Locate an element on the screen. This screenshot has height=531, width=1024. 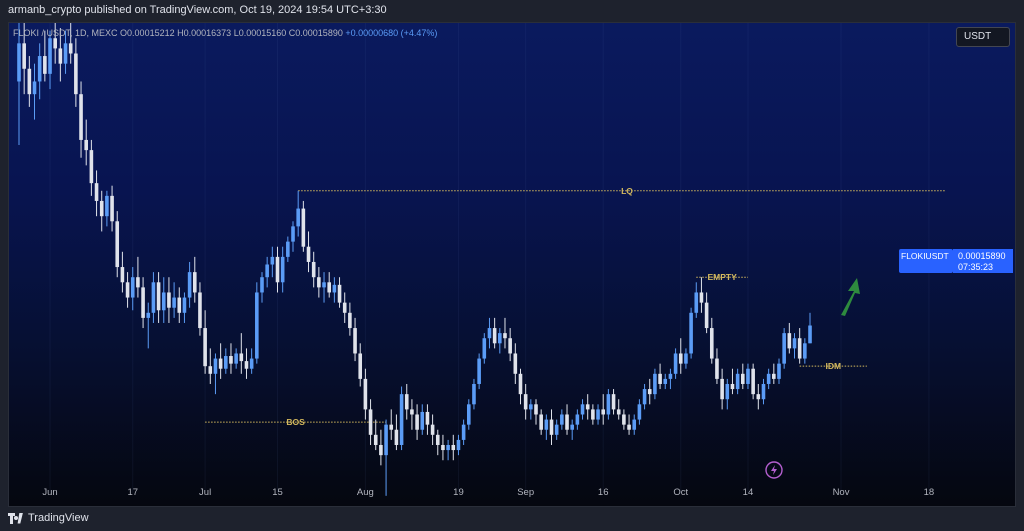
lightning-icon is located at coordinates (774, 470).